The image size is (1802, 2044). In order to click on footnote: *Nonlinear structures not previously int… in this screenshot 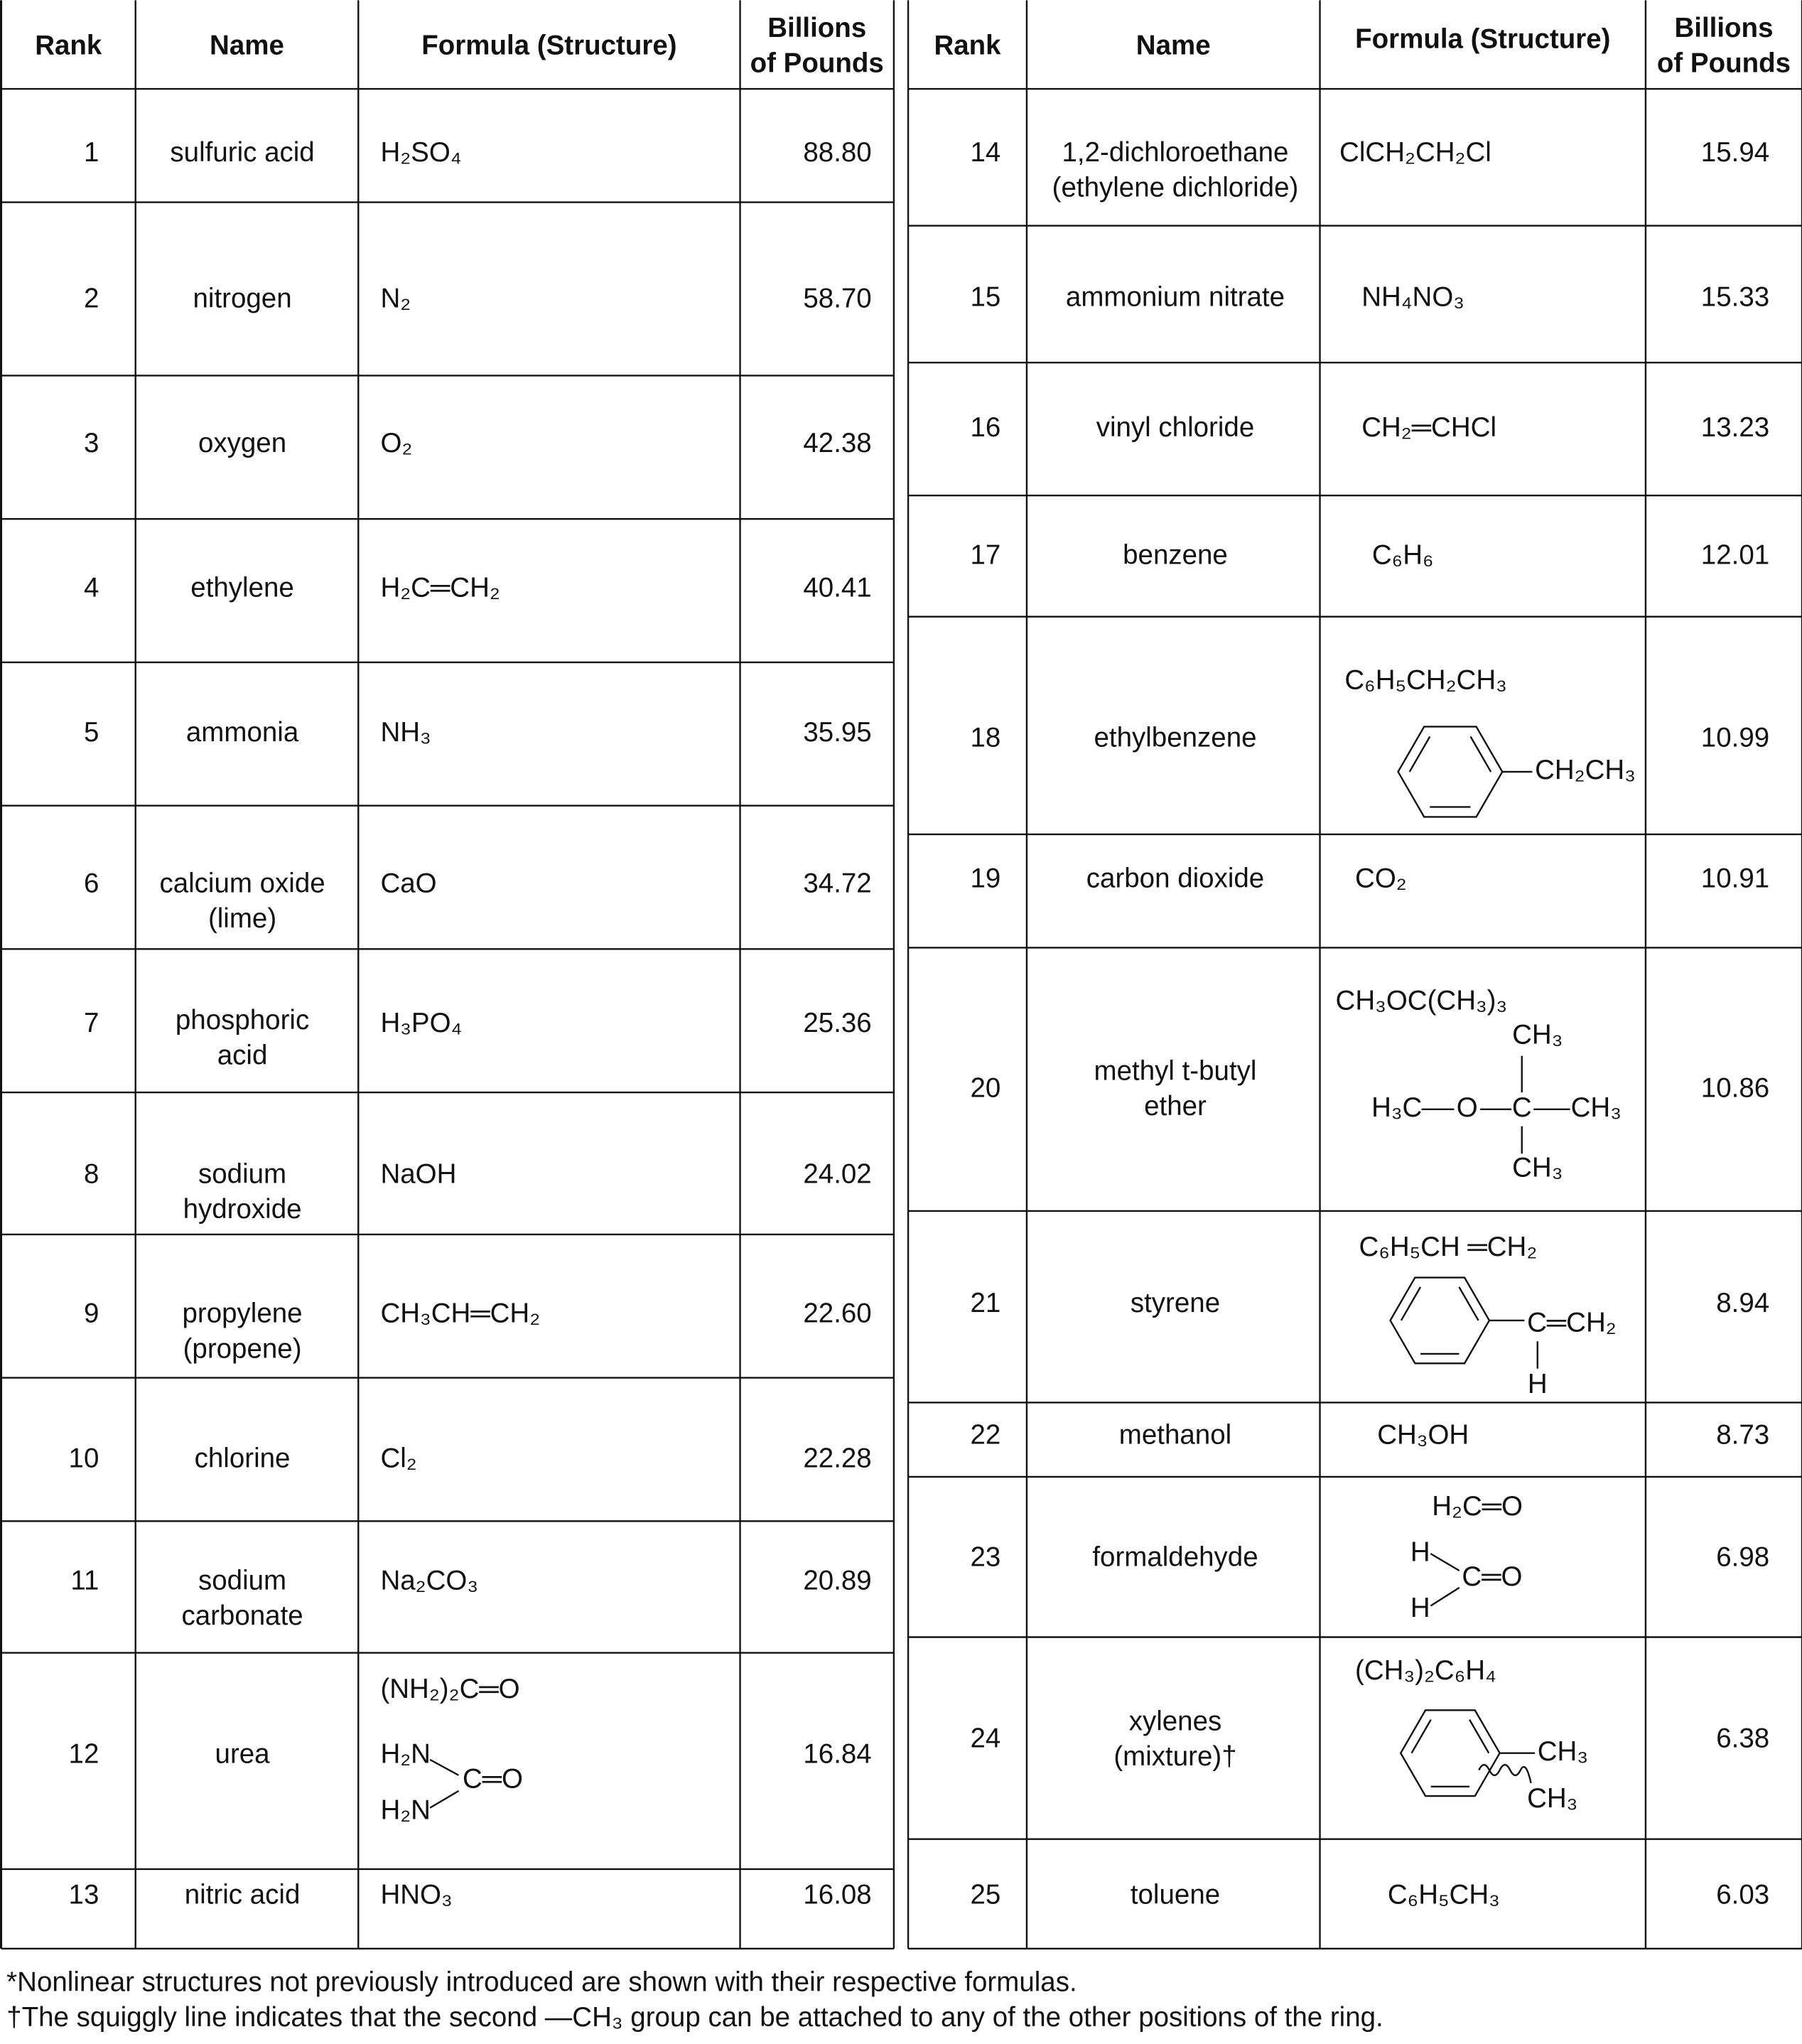, I will do `click(541, 1982)`.